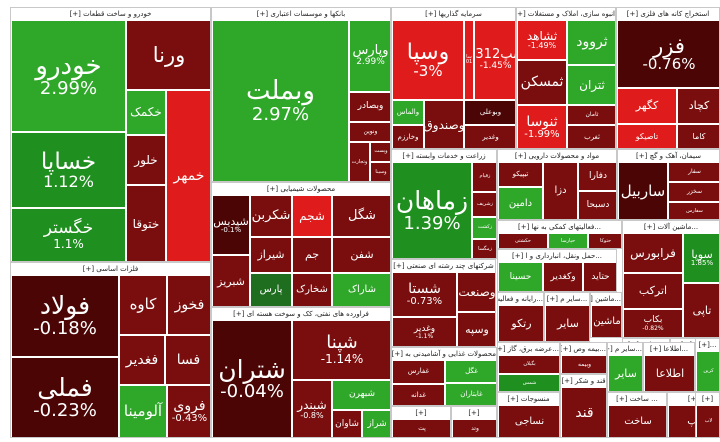  I want to click on sector-header: ...[+], so click(707, 345).